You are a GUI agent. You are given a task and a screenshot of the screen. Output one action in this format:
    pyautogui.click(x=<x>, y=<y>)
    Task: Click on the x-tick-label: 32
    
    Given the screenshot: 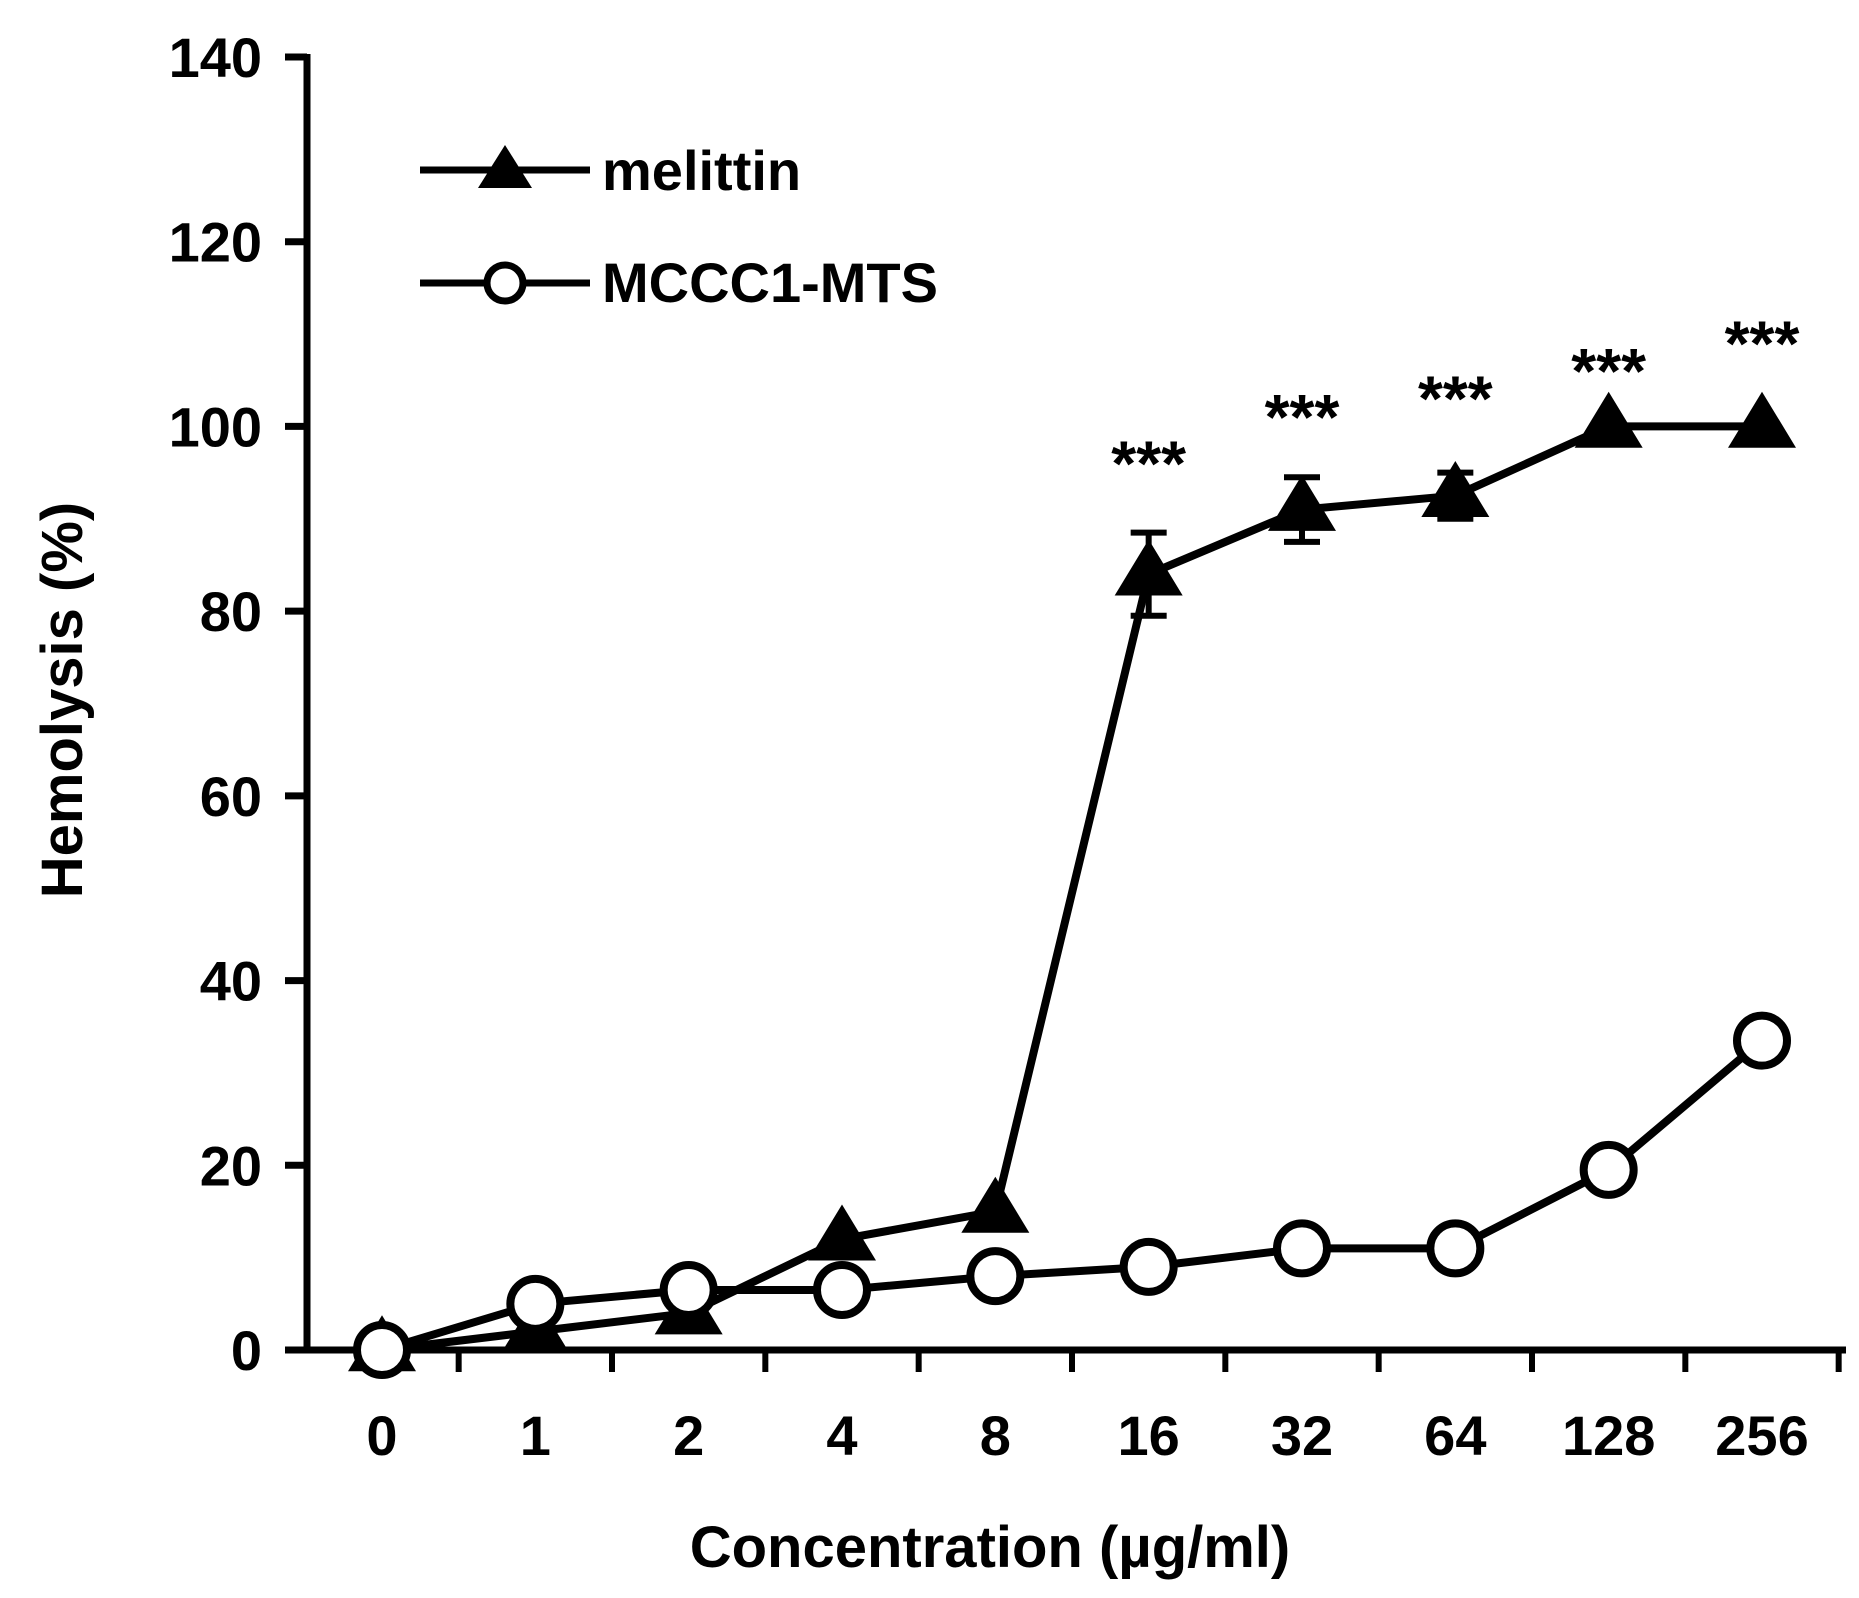 What is the action you would take?
    pyautogui.click(x=1302, y=1435)
    